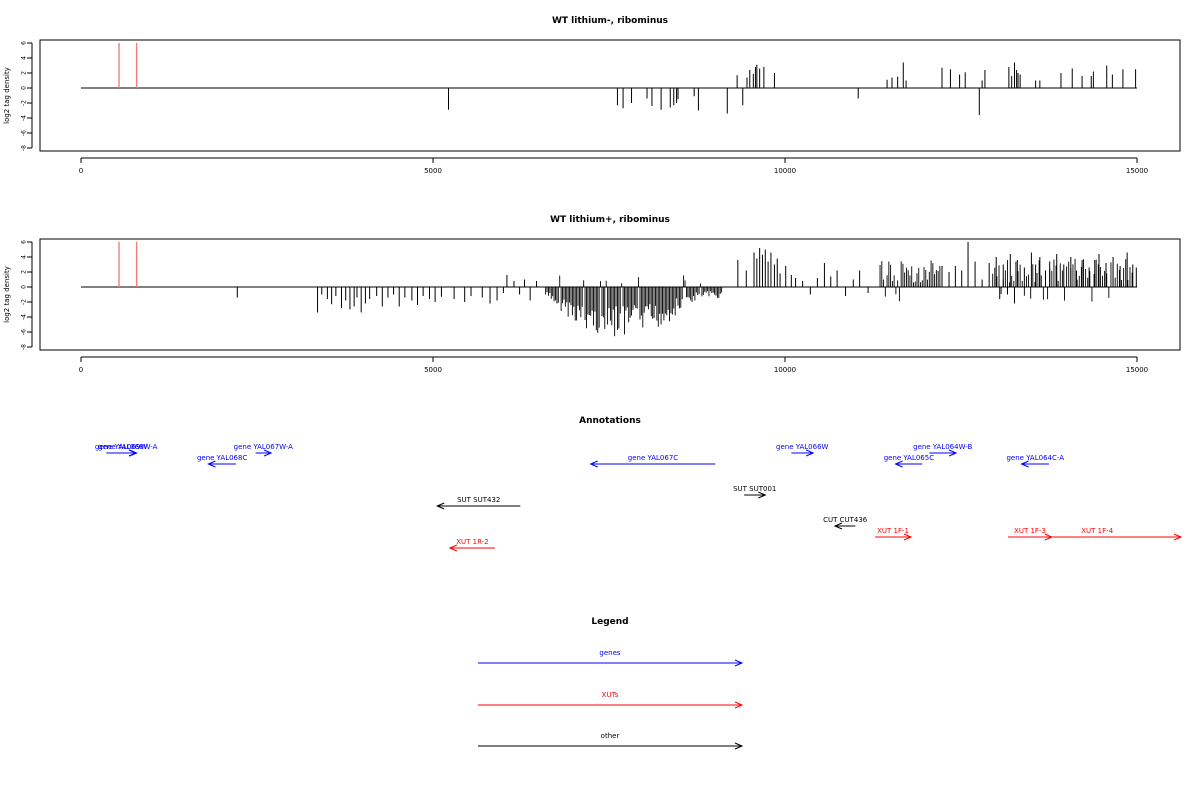 The height and width of the screenshot is (804, 1200). Describe the element at coordinates (611, 683) in the screenshot. I see `legend-panel: Legend genes XUTs other` at that location.